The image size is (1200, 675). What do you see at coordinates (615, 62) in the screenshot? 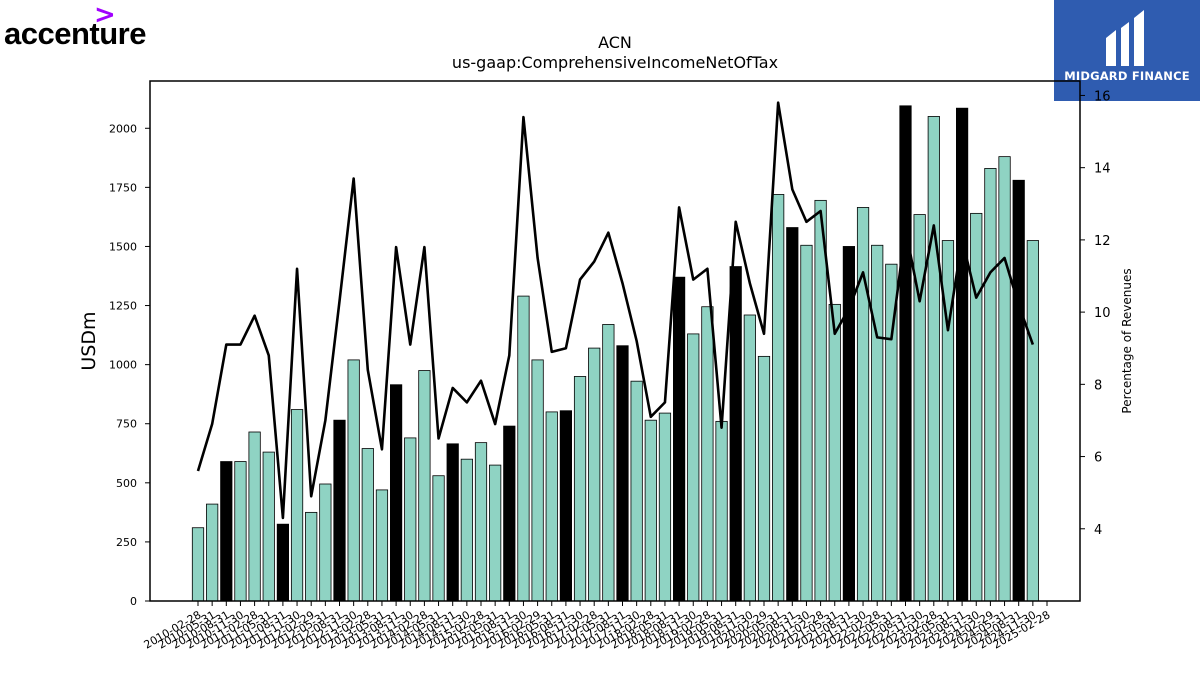
I see `chart-subtitle: us-gaap:ComprehensiveIncomeNetOfTax` at bounding box center [615, 62].